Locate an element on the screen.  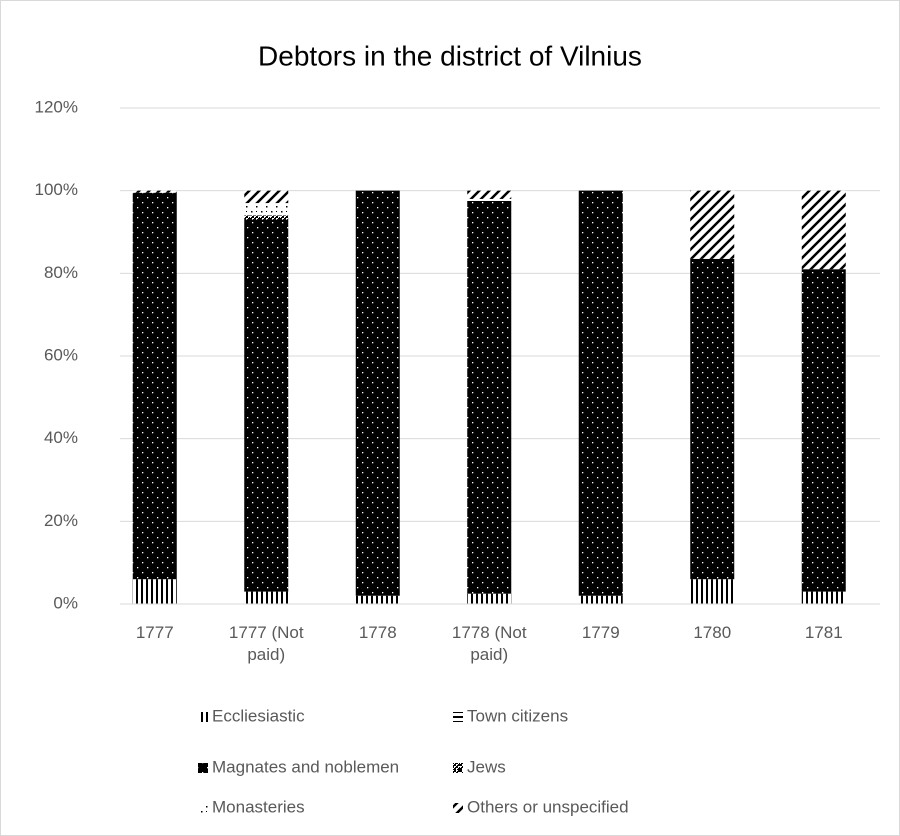
x-tick-label: 1777 (Not paid) is located at coordinates (266, 643).